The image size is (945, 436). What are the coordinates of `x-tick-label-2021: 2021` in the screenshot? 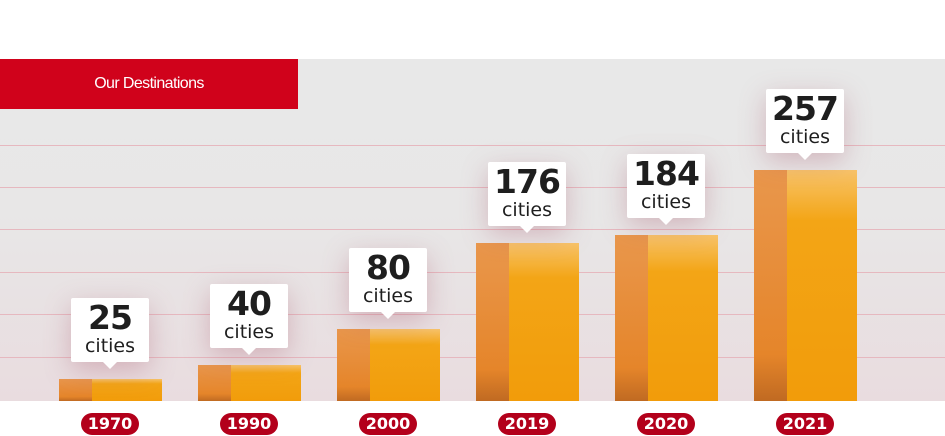 It's located at (805, 424).